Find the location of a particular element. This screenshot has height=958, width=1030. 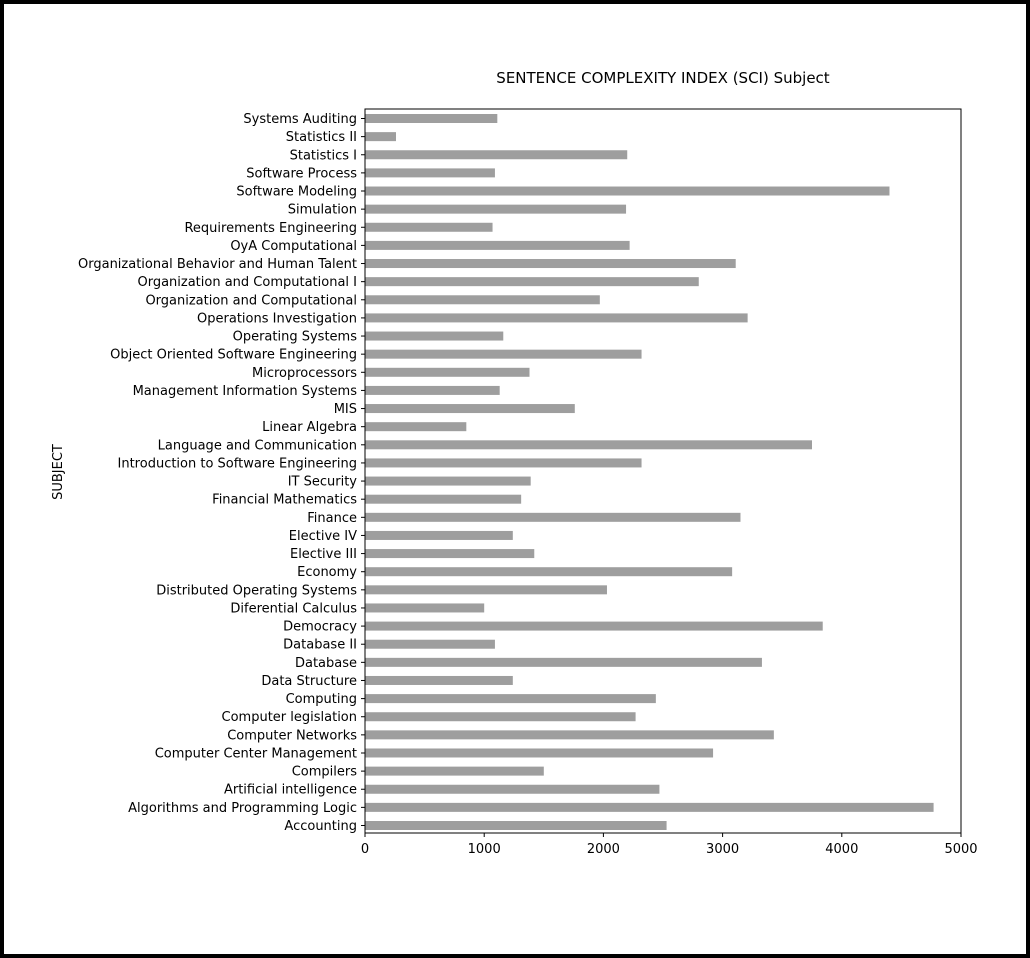

x-tick-labels: 0 1000 2000 3000 4000 5000 is located at coordinates (669, 845).